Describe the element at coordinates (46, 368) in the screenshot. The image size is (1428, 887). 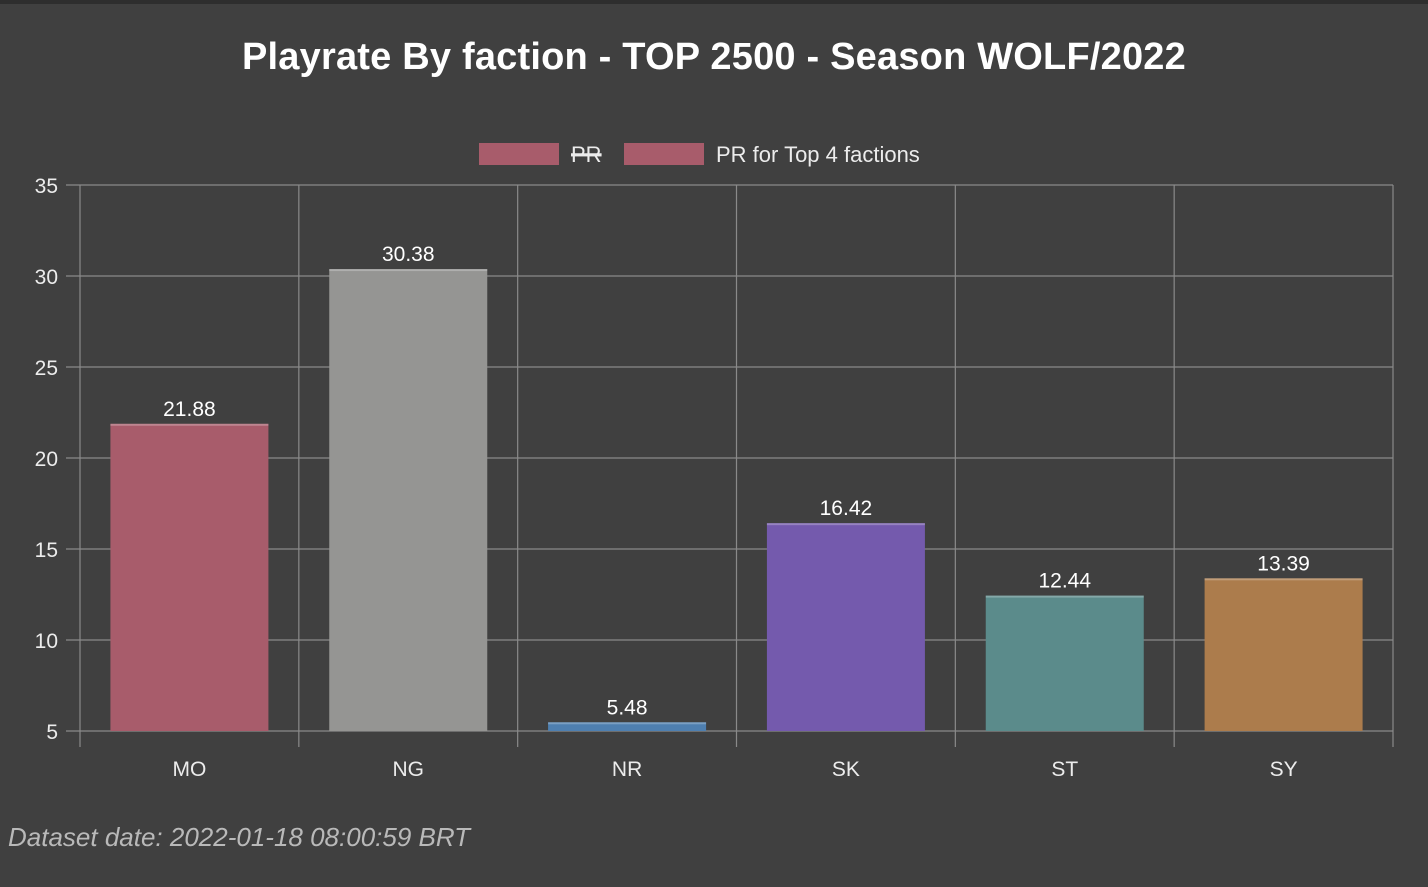
I see `y-tick-label: 25` at that location.